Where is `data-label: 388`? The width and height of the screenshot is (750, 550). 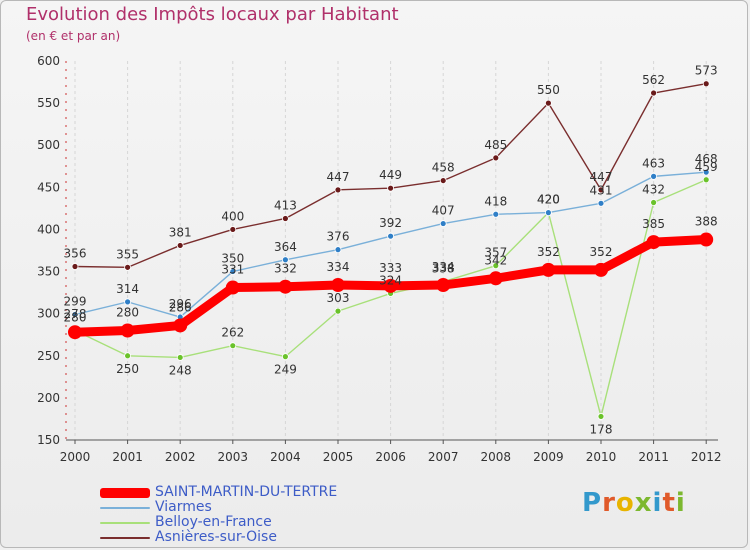
data-label: 388 is located at coordinates (706, 222).